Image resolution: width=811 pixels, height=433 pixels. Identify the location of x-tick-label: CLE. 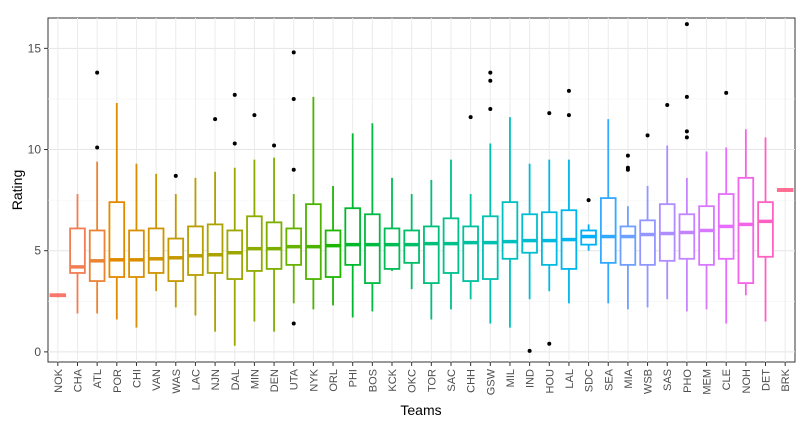
(727, 379).